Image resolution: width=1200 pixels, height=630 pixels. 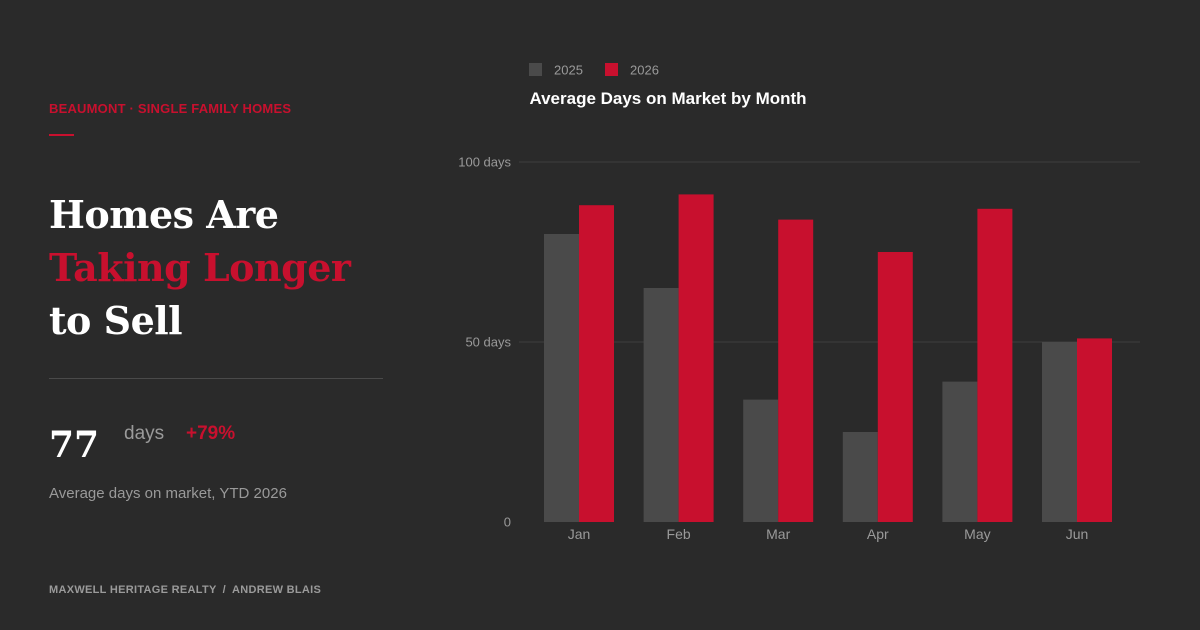 I want to click on legend-label-2026: 2026, so click(x=644, y=70).